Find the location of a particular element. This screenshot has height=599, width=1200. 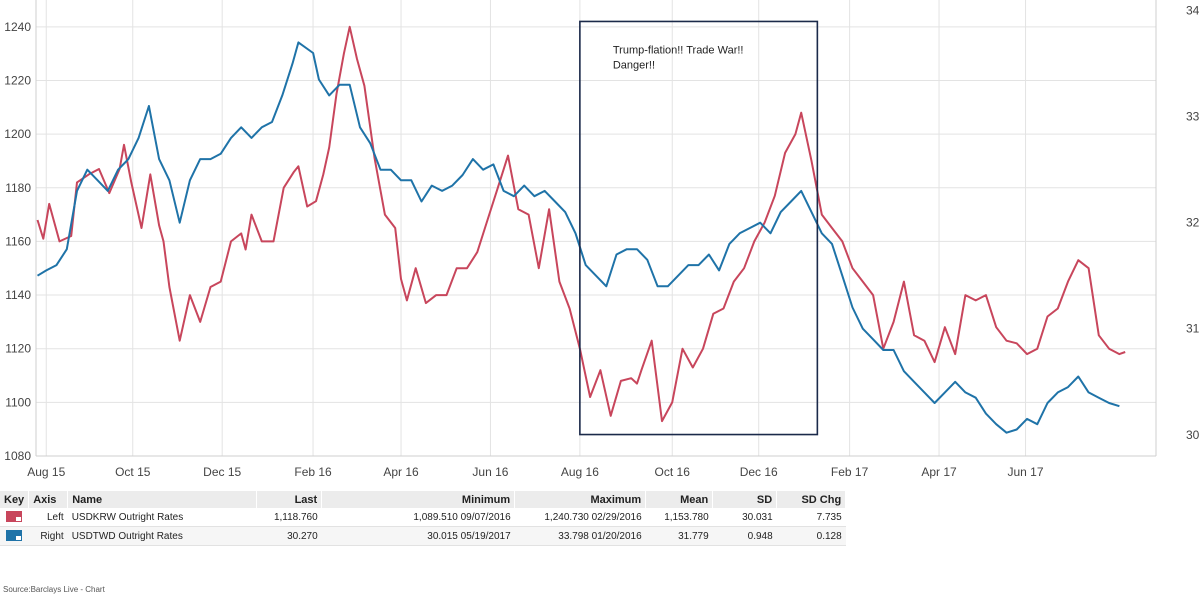

header-sd-chg: SD Chg is located at coordinates (811, 499).